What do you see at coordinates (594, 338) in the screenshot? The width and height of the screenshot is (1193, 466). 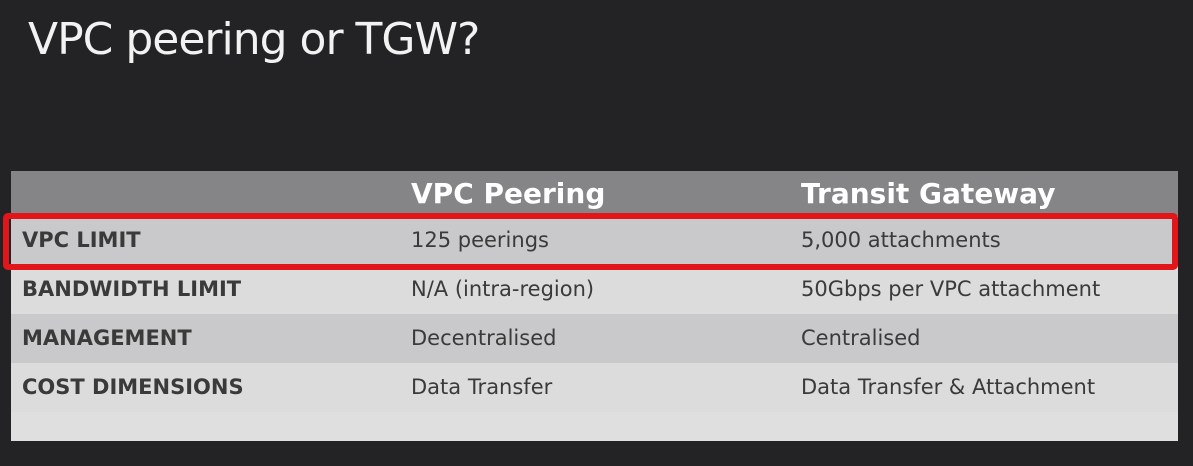 I see `table-row-management: MANAGEMENT Decentralised Centralised` at bounding box center [594, 338].